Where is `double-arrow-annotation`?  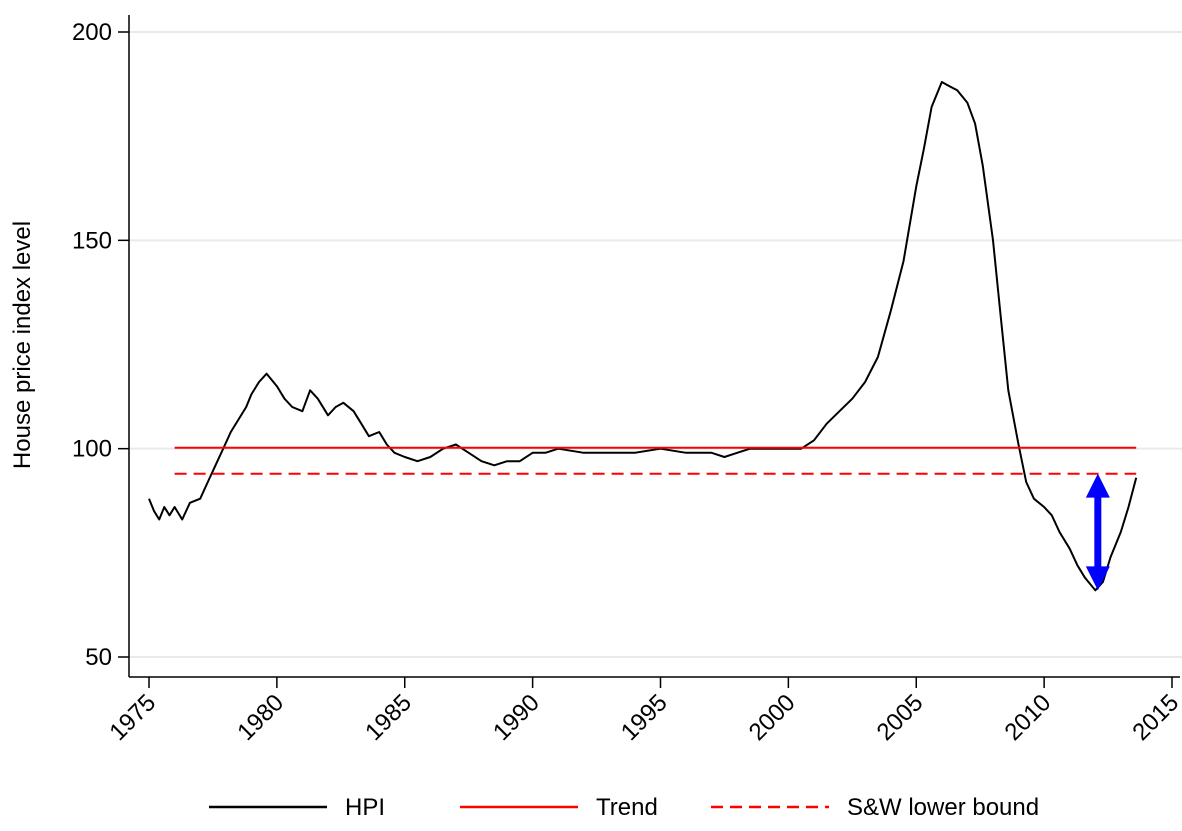 double-arrow-annotation is located at coordinates (1097, 532).